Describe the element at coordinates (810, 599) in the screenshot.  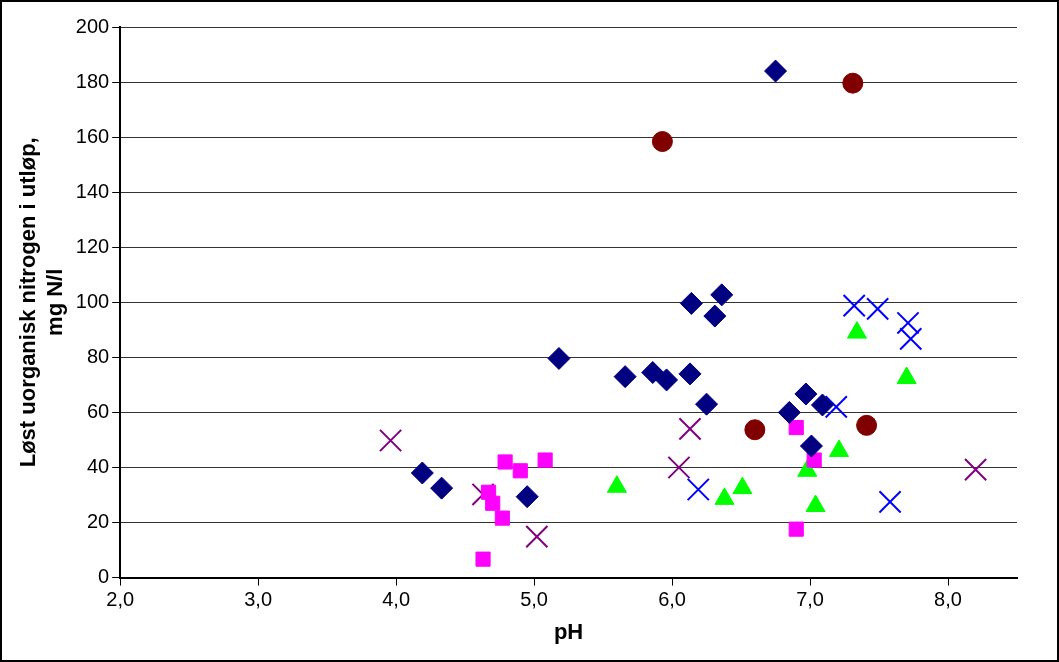
I see `x-tick-label: 7,0` at that location.